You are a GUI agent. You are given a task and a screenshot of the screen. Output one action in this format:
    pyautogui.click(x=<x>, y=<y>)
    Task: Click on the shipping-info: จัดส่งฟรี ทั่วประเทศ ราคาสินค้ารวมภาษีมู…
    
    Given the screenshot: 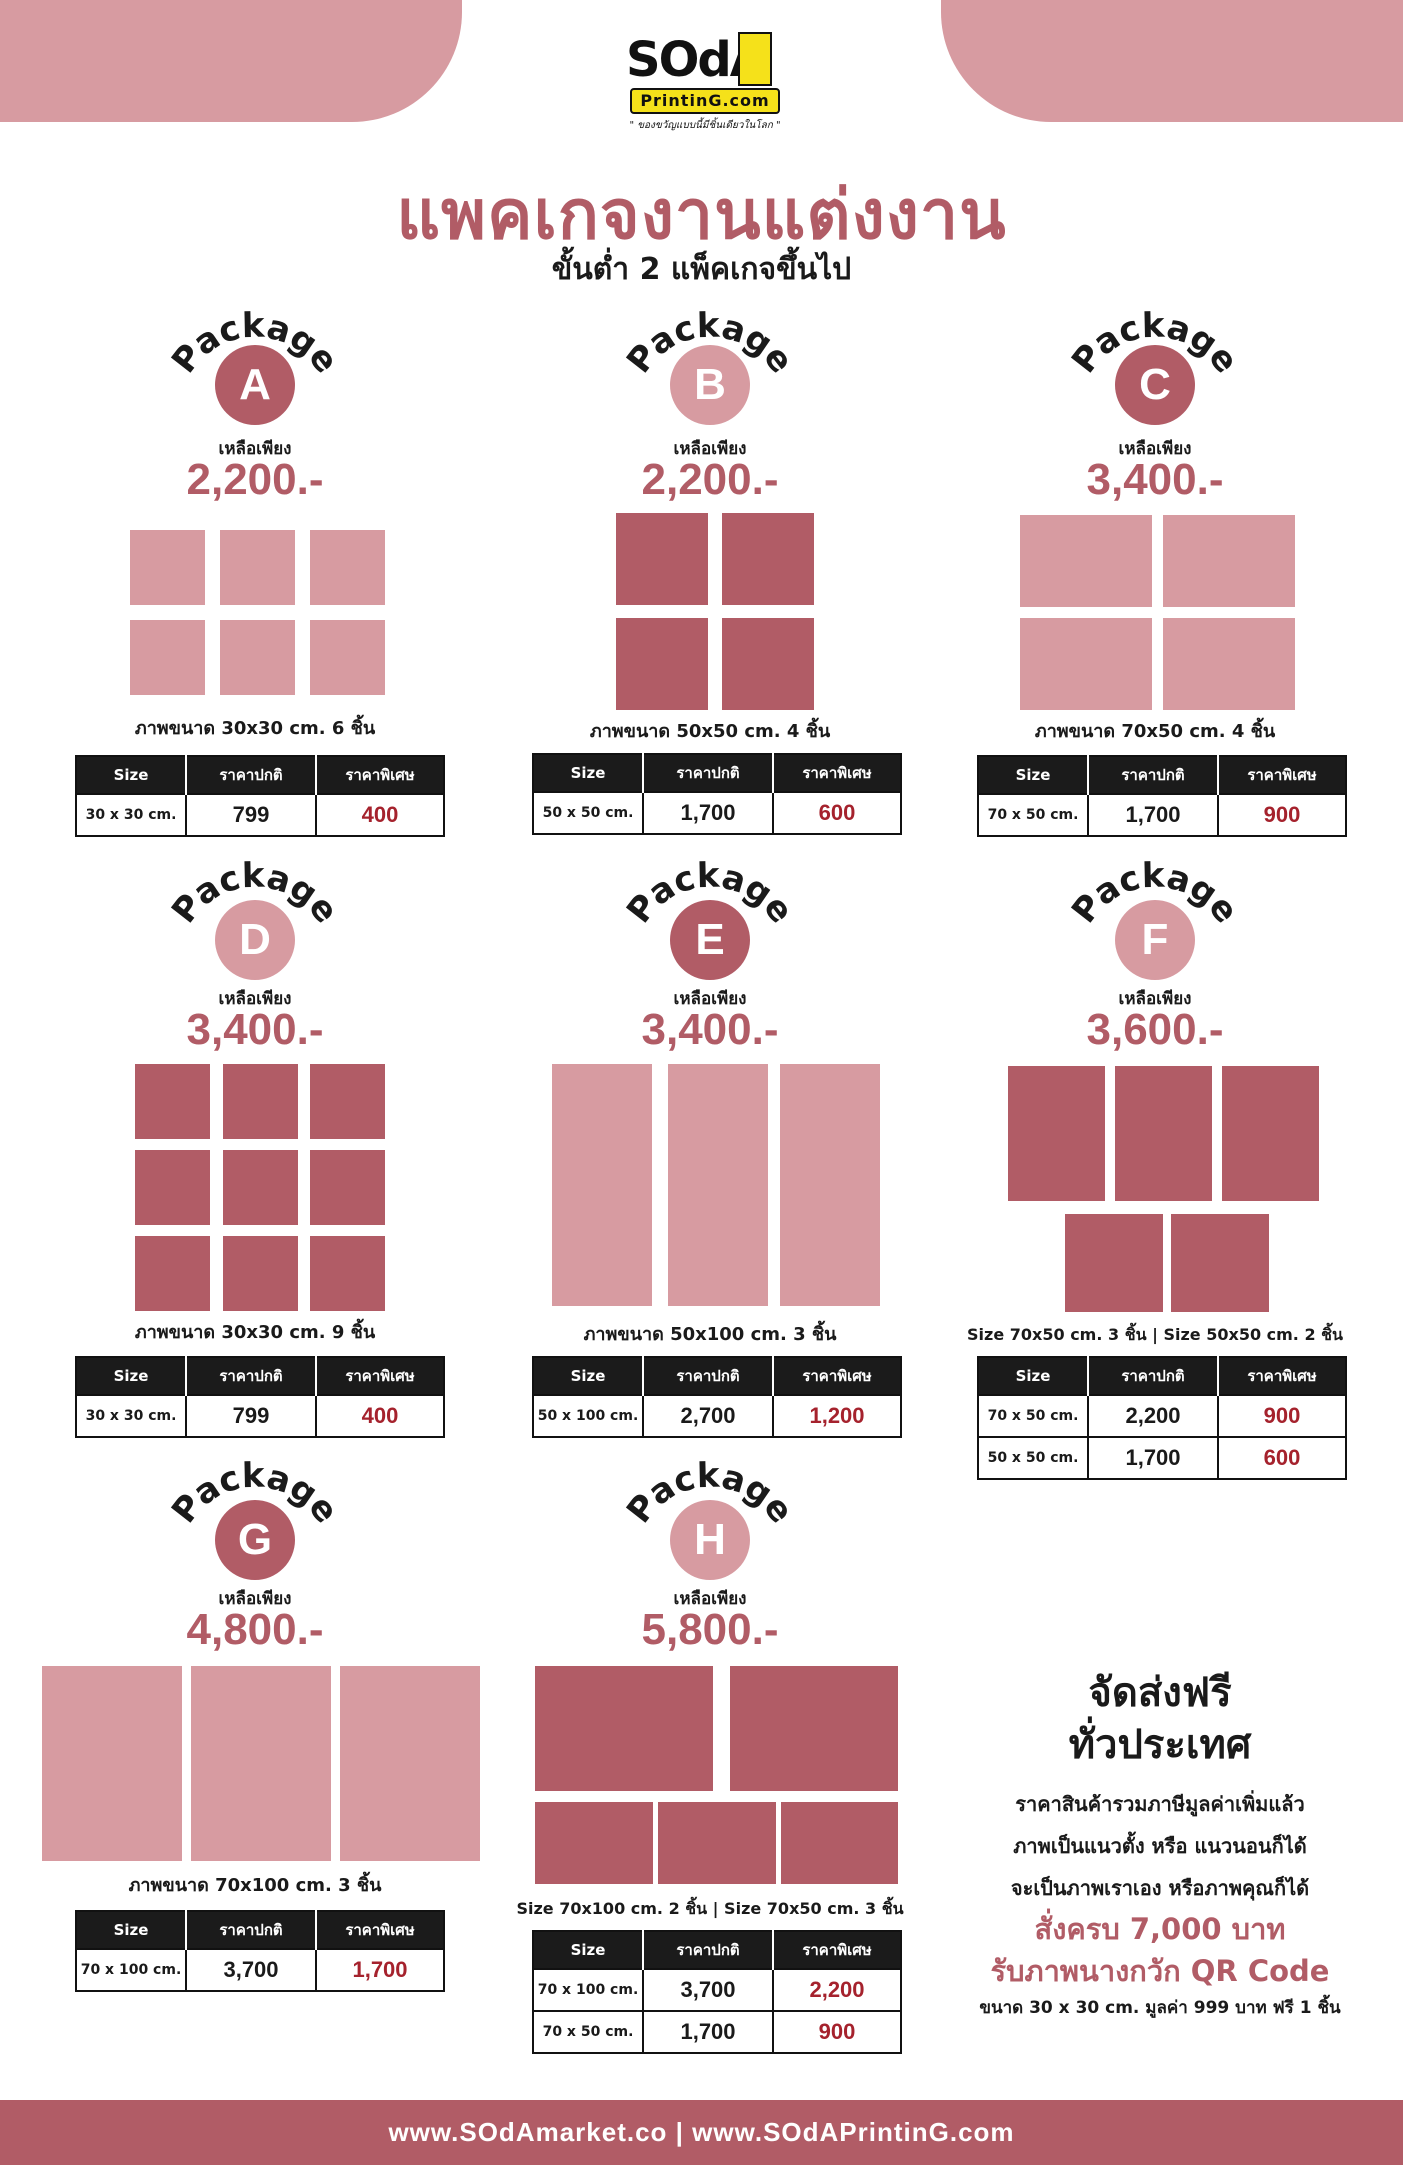 What is the action you would take?
    pyautogui.click(x=1160, y=1840)
    